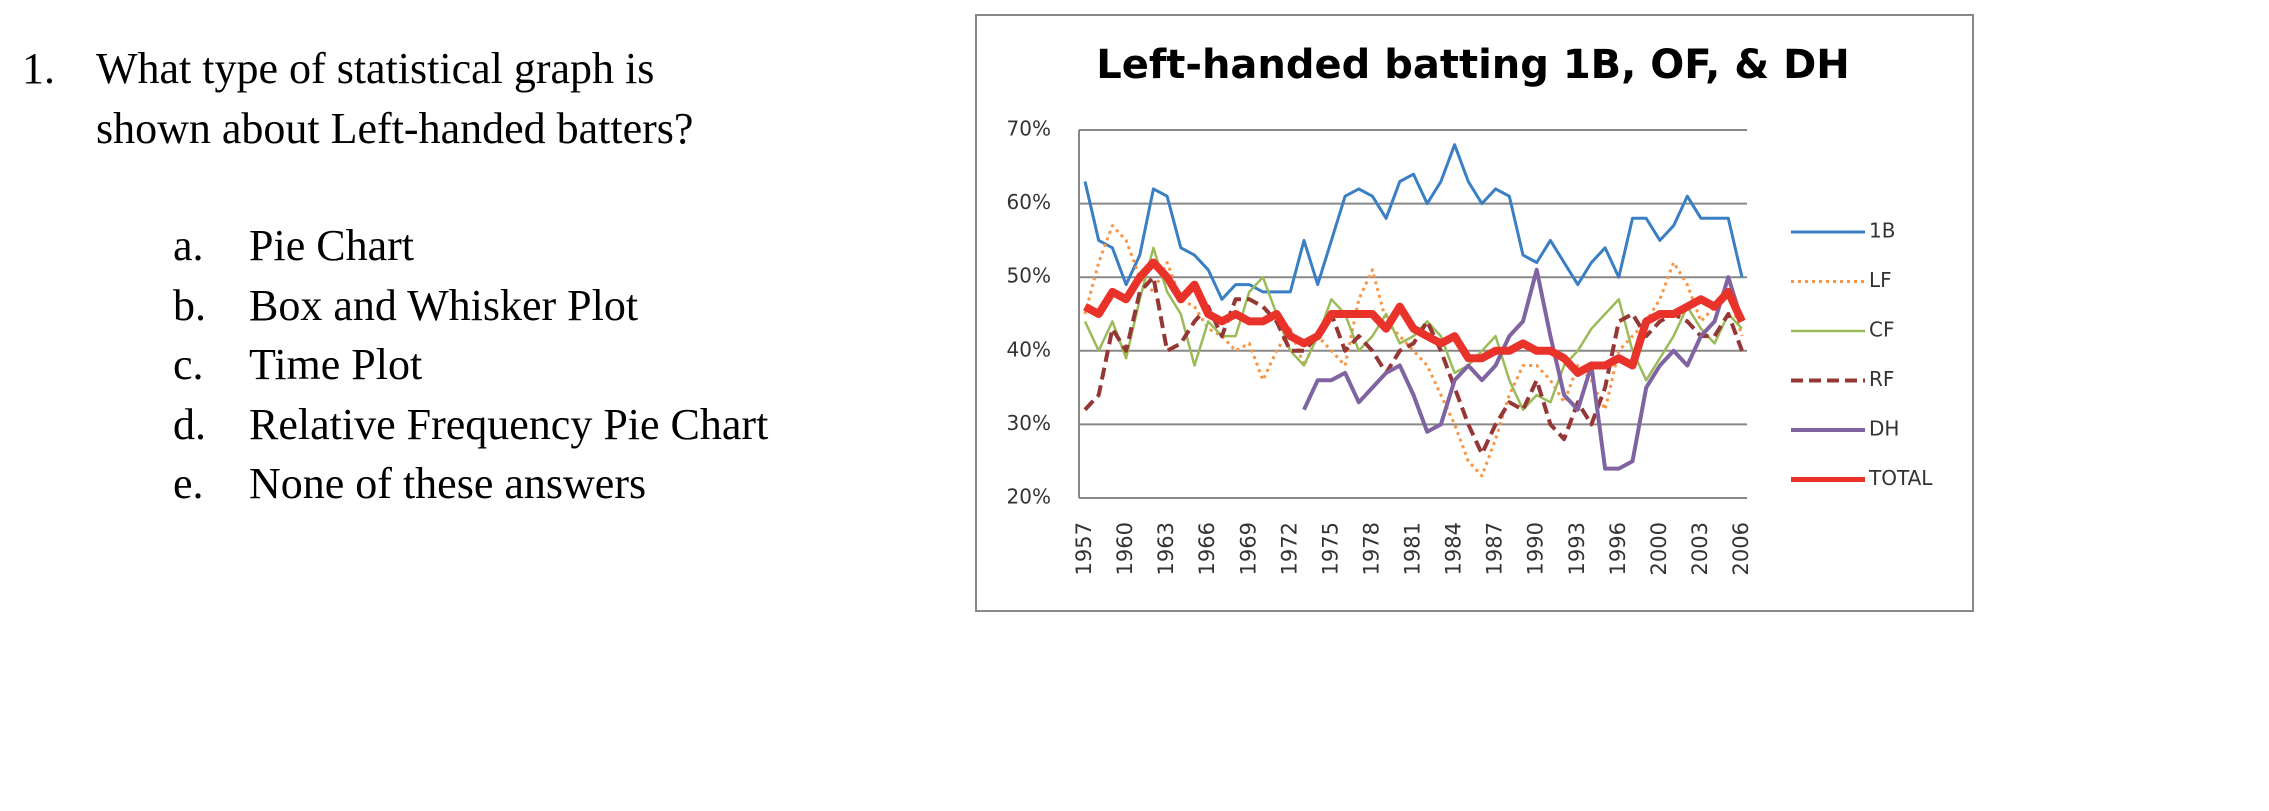  I want to click on question-text: What type of statistical graph is, so click(375, 68).